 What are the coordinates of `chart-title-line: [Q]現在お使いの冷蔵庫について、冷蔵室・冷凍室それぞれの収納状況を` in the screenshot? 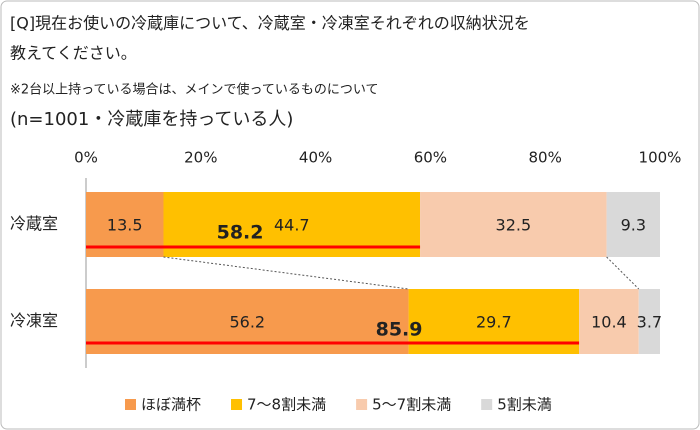 It's located at (270, 23).